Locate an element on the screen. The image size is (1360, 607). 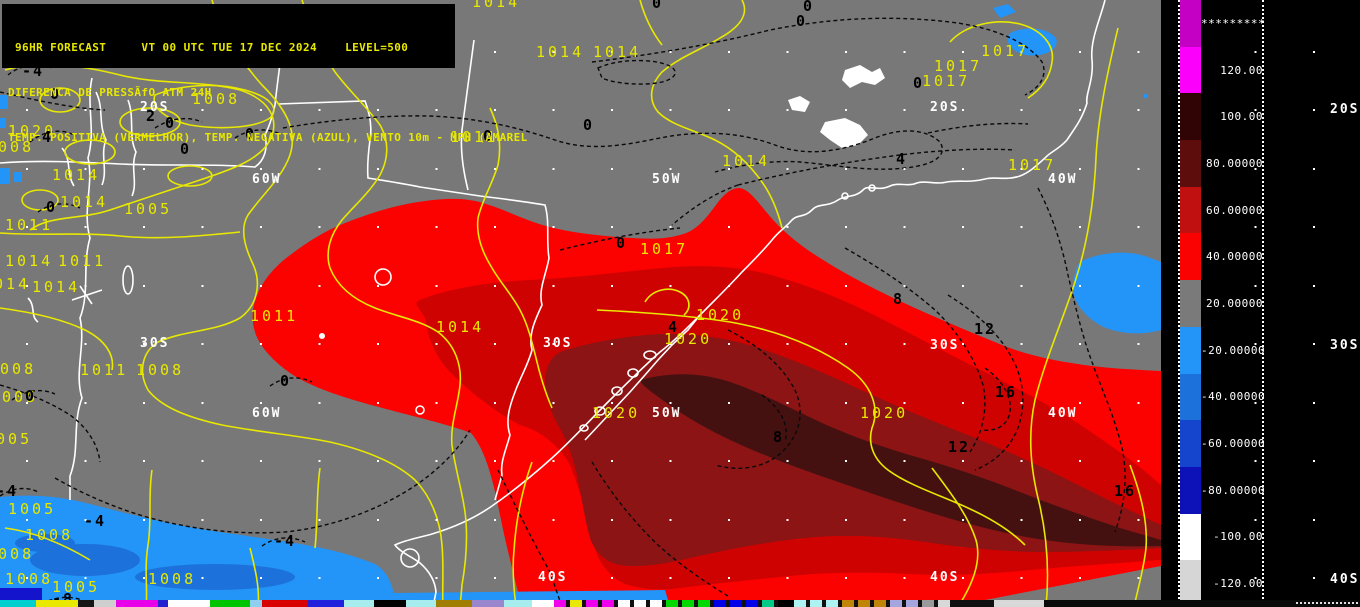
graticule-label: 60W is located at coordinates (267, 179).